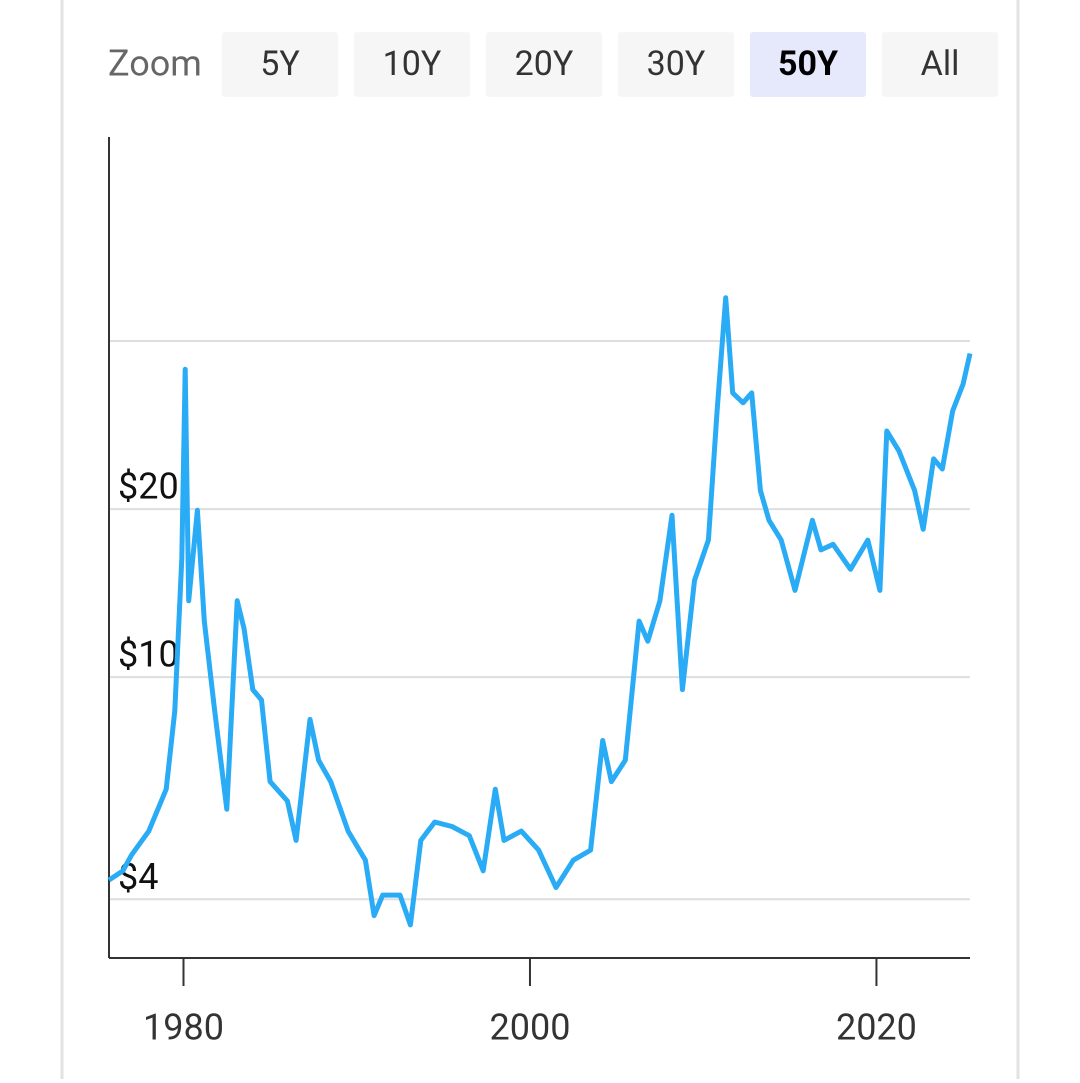 The height and width of the screenshot is (1083, 1080). What do you see at coordinates (155, 64) in the screenshot?
I see `zoom-label: Zoom` at bounding box center [155, 64].